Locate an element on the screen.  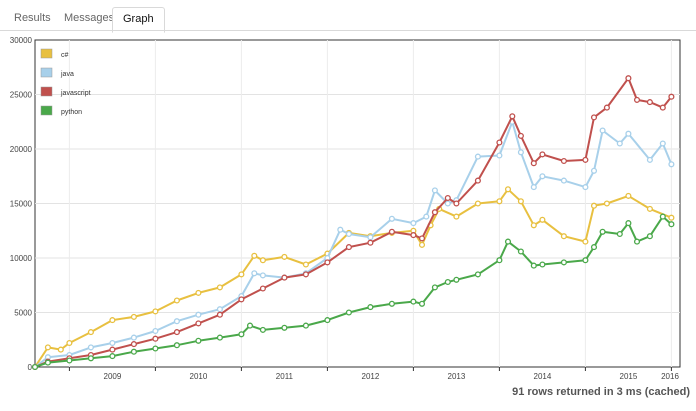
status-text: 91 rows returned in 3 ms (cached) is located at coordinates (601, 392).